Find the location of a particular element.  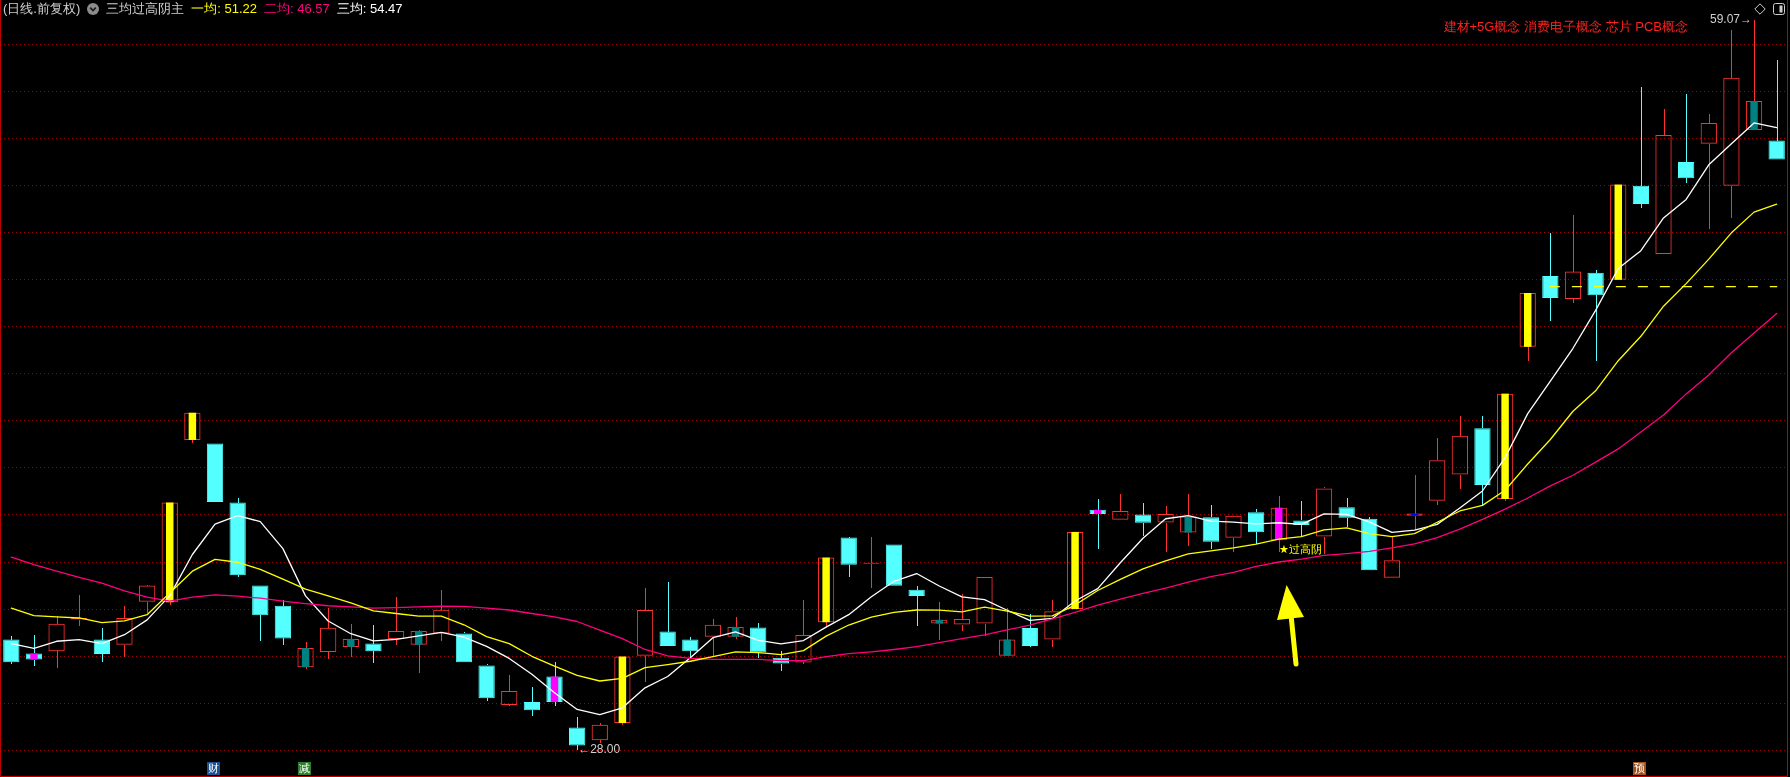

annotation: 59.07→ is located at coordinates (1731, 18).